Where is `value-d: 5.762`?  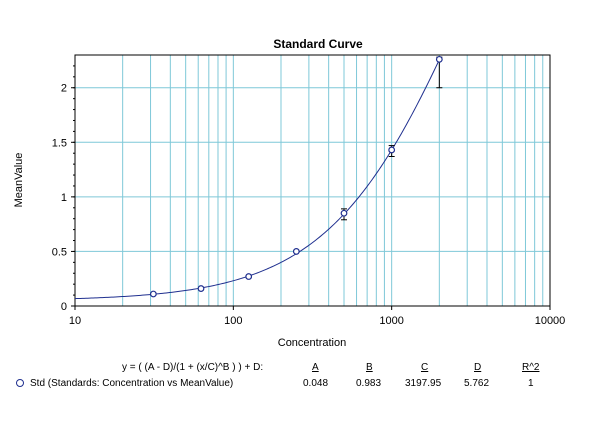
value-d: 5.762 is located at coordinates (477, 383).